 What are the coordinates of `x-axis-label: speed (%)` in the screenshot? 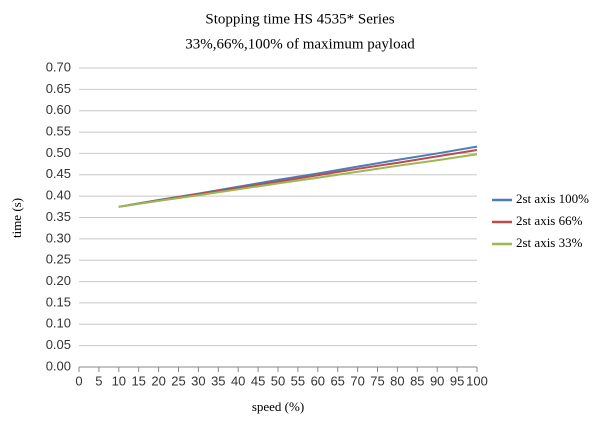 It's located at (278, 406).